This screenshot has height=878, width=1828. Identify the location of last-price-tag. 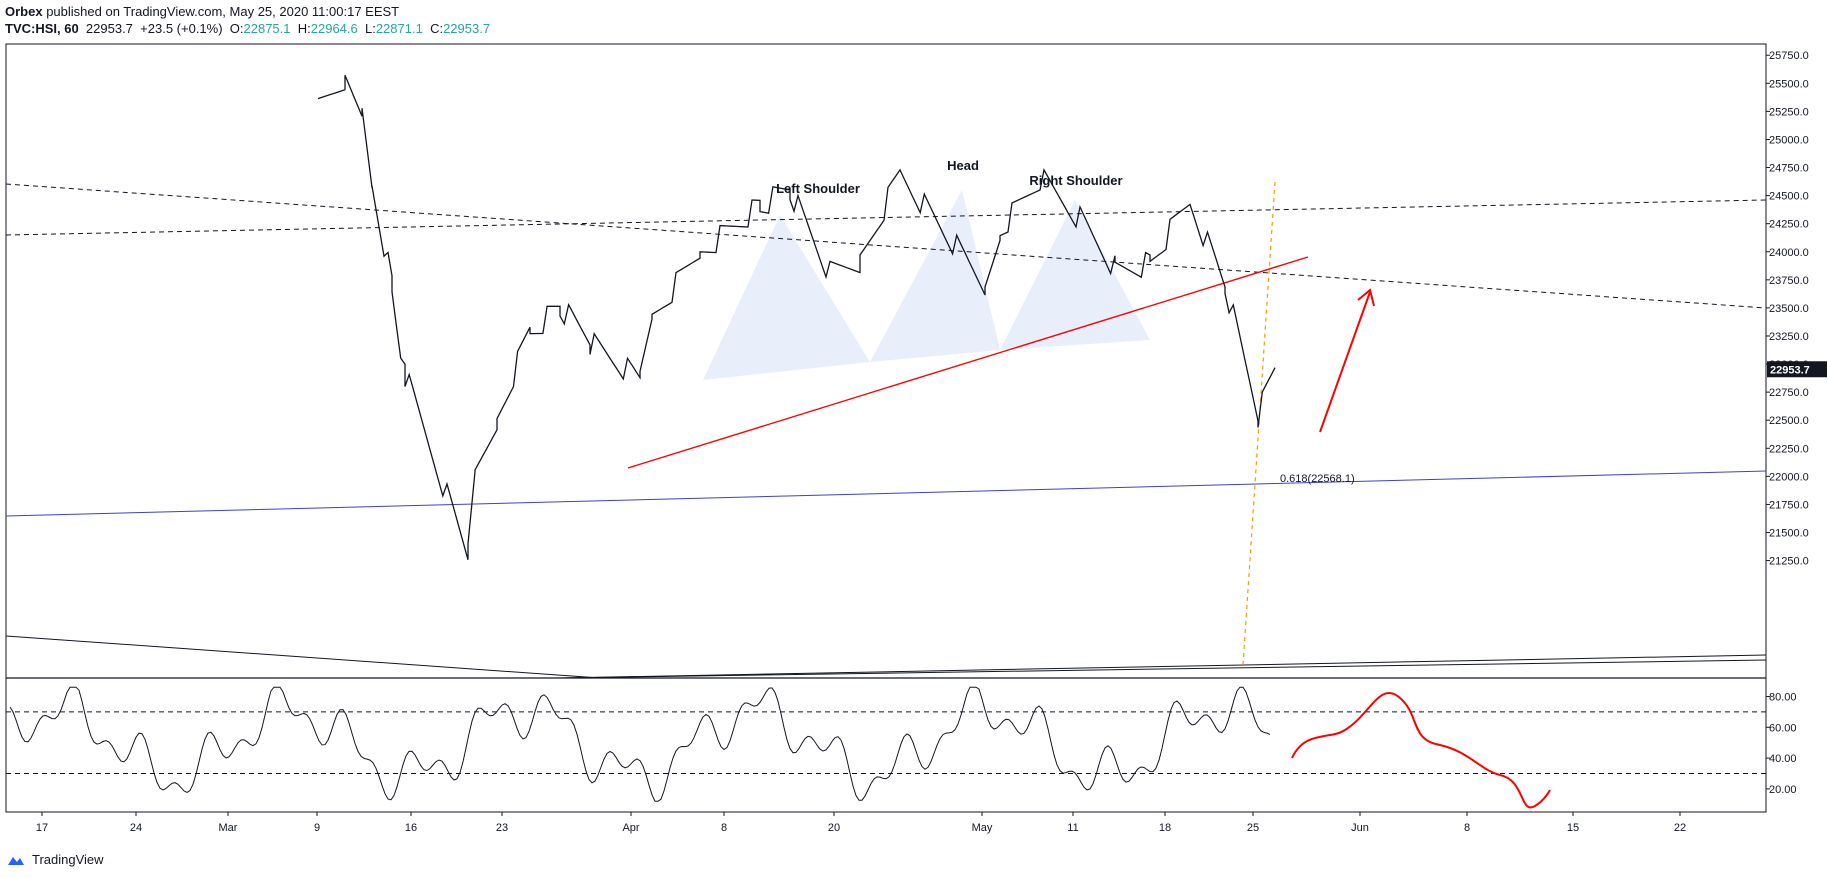
(1797, 369).